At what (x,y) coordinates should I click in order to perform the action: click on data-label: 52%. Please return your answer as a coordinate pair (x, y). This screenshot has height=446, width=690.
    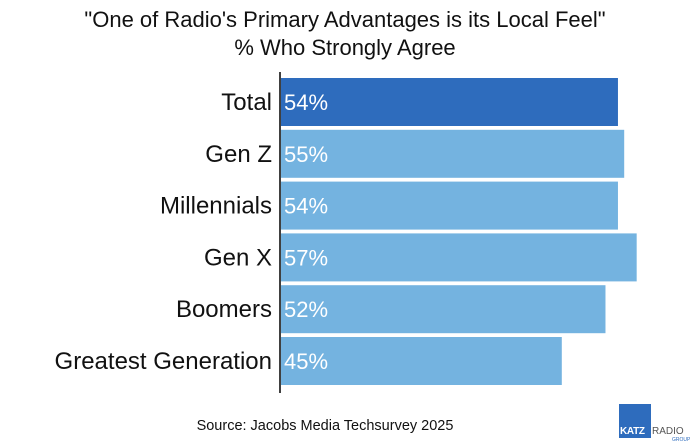
    Looking at the image, I should click on (306, 309).